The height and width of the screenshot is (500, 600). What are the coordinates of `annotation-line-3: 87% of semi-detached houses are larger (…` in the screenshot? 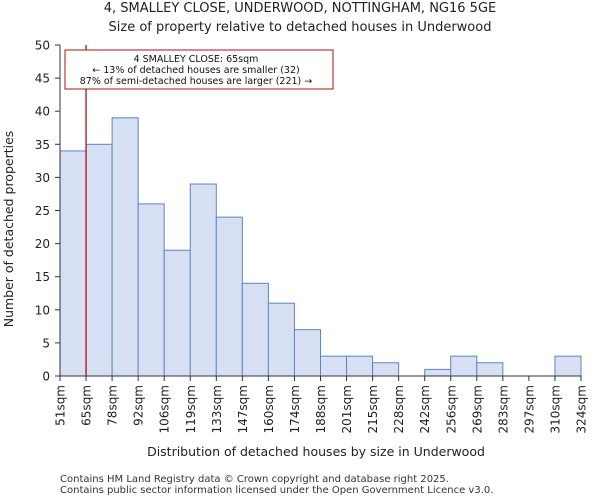 It's located at (196, 81).